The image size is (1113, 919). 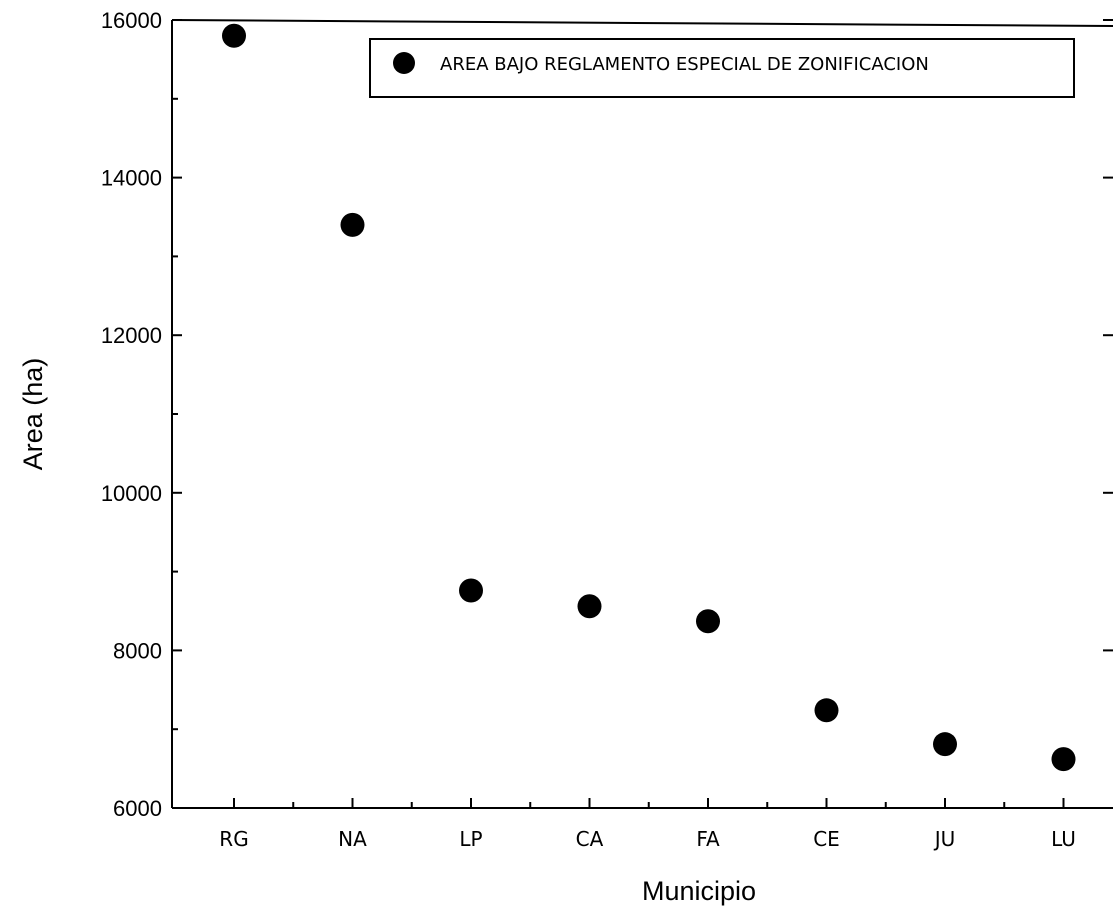 I want to click on y-tick-label: 6000, so click(x=137, y=808).